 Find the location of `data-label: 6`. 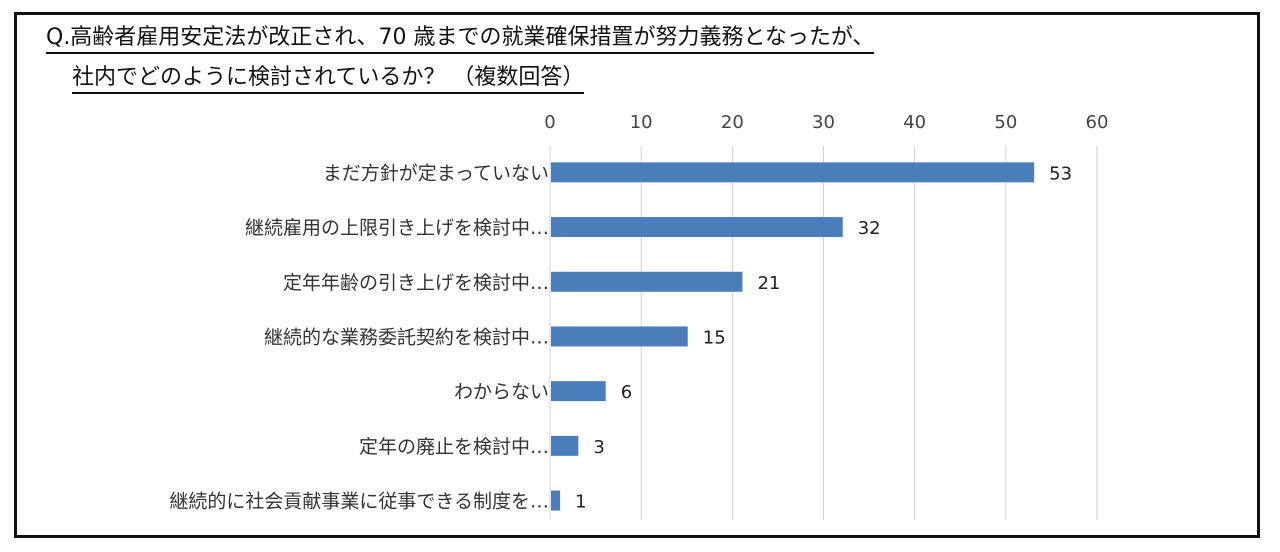

data-label: 6 is located at coordinates (626, 392).